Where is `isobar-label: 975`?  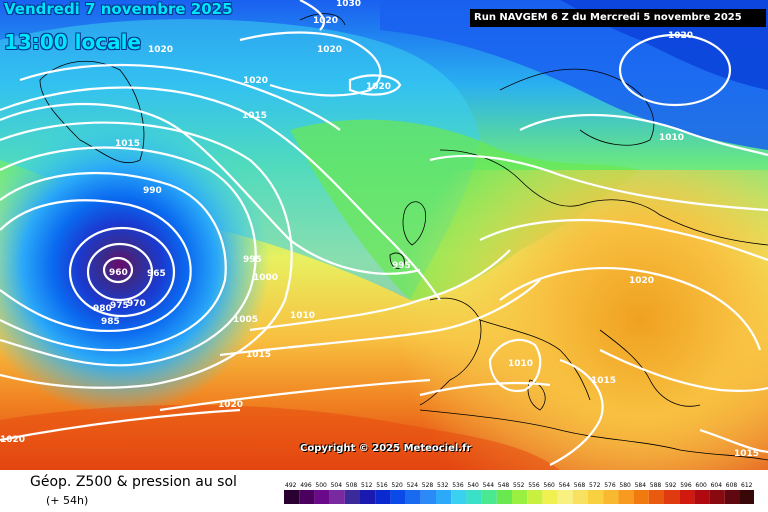 isobar-label: 975 is located at coordinates (119, 306).